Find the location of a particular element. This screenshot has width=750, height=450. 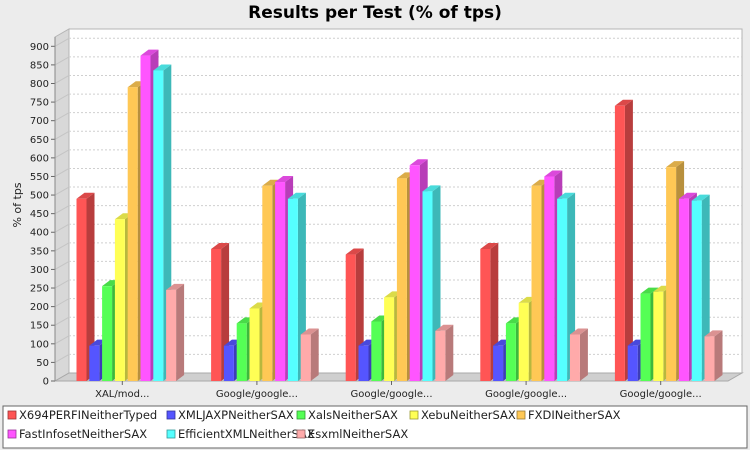

y-axis-label: % of tps is located at coordinates (17, 204).